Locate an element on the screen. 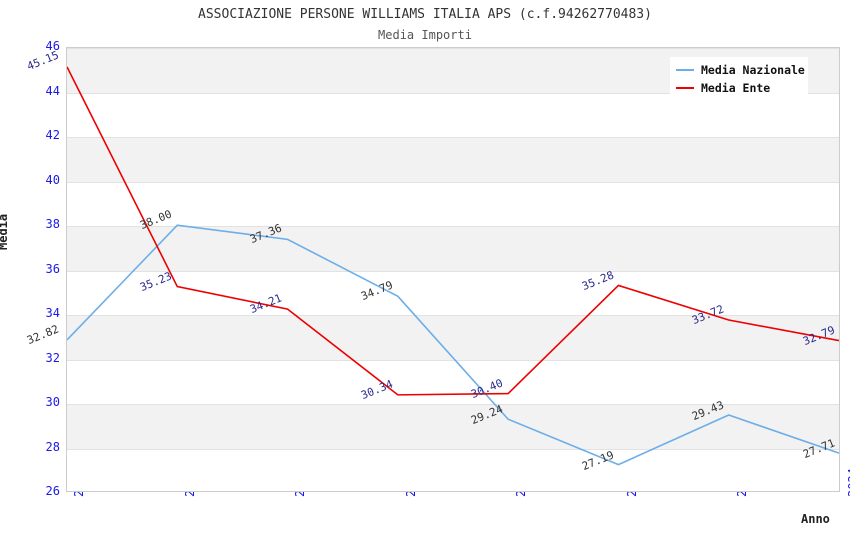 The image size is (850, 550). legend-item: Media Ente is located at coordinates (740, 88).